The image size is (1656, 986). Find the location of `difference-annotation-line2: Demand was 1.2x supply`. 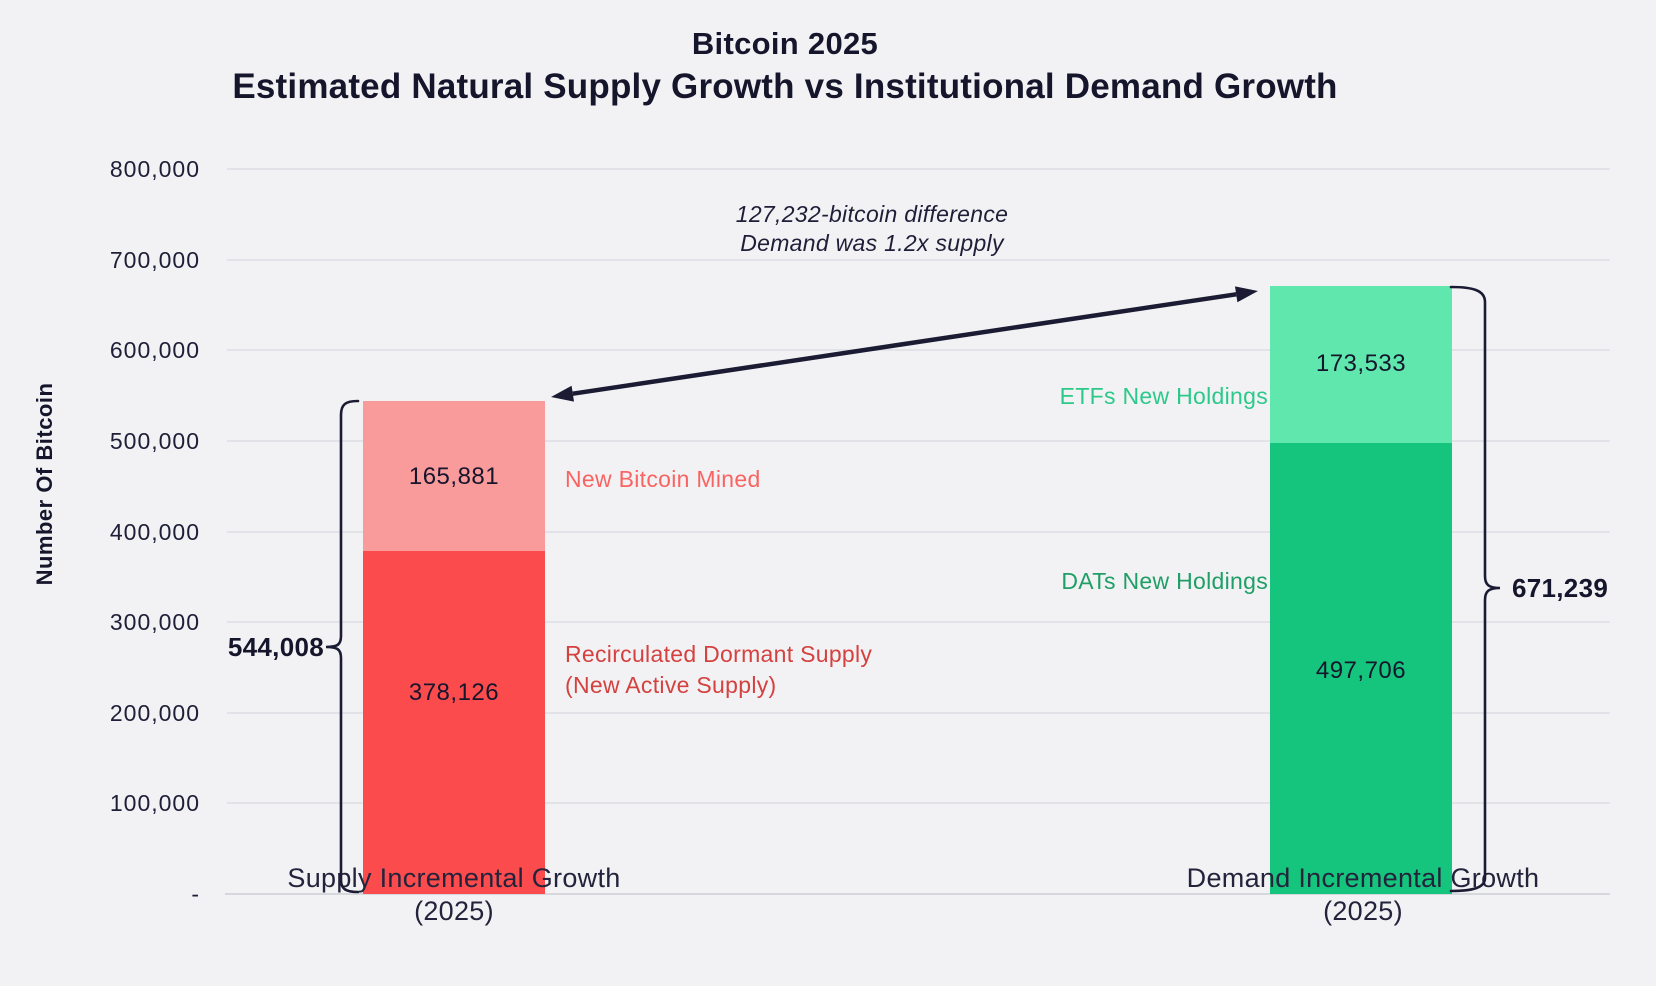

difference-annotation-line2: Demand was 1.2x supply is located at coordinates (872, 243).